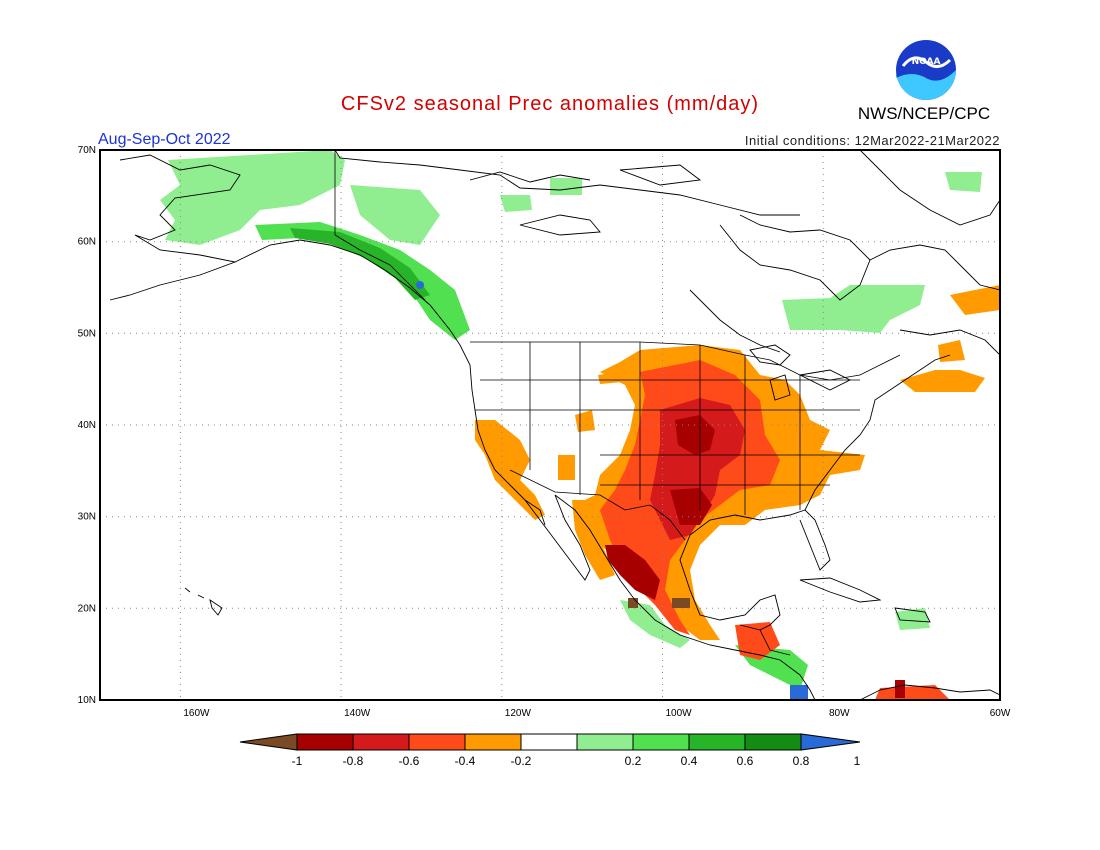 This screenshot has height=850, width=1100. I want to click on dry-anomaly-labrador, so click(975, 300).